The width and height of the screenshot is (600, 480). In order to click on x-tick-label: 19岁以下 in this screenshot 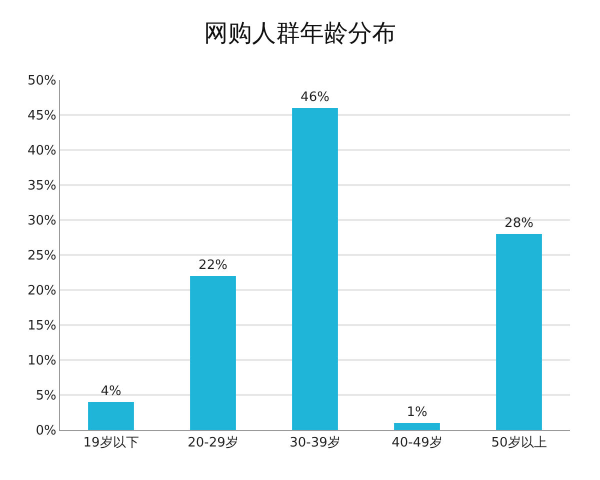, I will do `click(111, 443)`.